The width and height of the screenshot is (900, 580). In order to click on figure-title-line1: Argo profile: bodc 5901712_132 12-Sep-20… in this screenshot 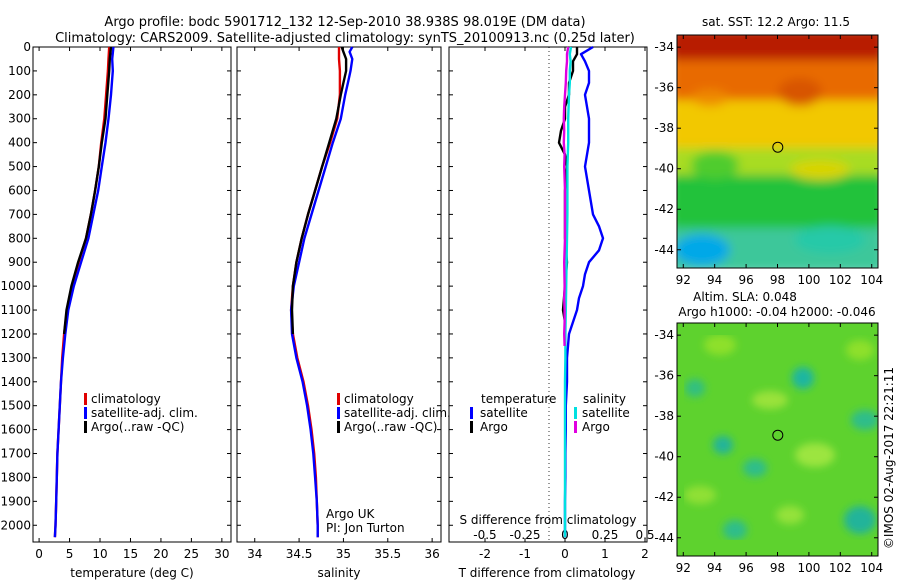, I will do `click(344, 22)`.